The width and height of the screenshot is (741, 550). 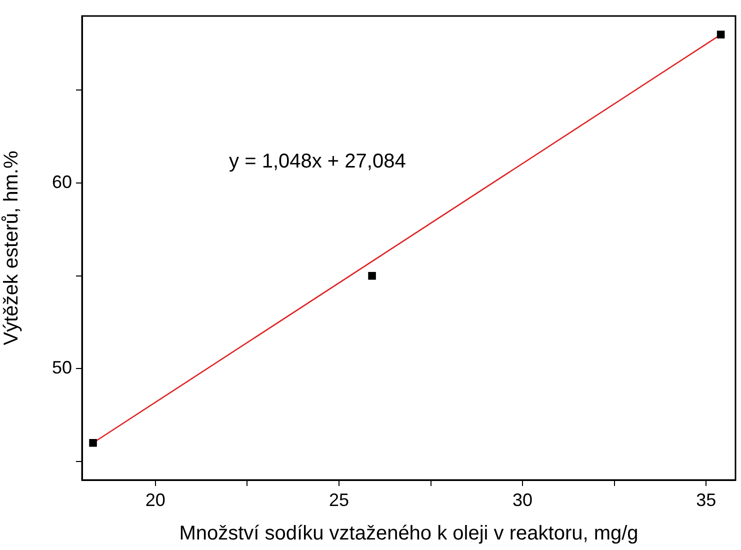 What do you see at coordinates (62, 368) in the screenshot?
I see `y-tick-label: 50` at bounding box center [62, 368].